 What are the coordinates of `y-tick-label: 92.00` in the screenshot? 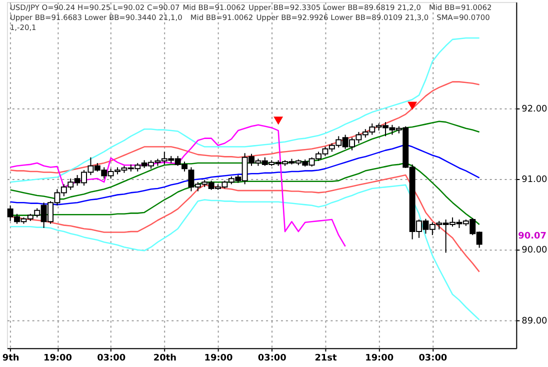 It's located at (535, 109).